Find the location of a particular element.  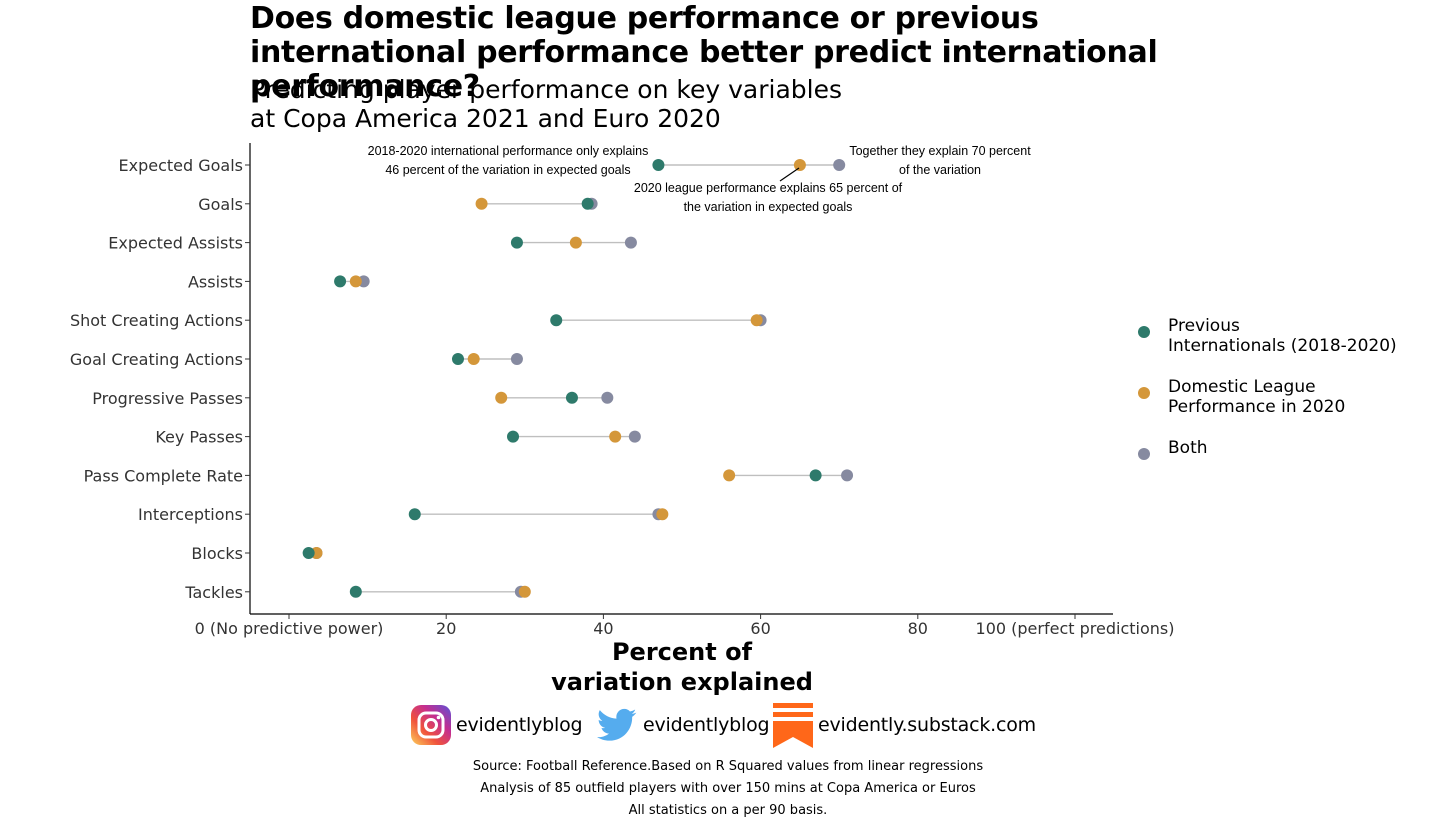

legend-dot-international is located at coordinates (1144, 332).